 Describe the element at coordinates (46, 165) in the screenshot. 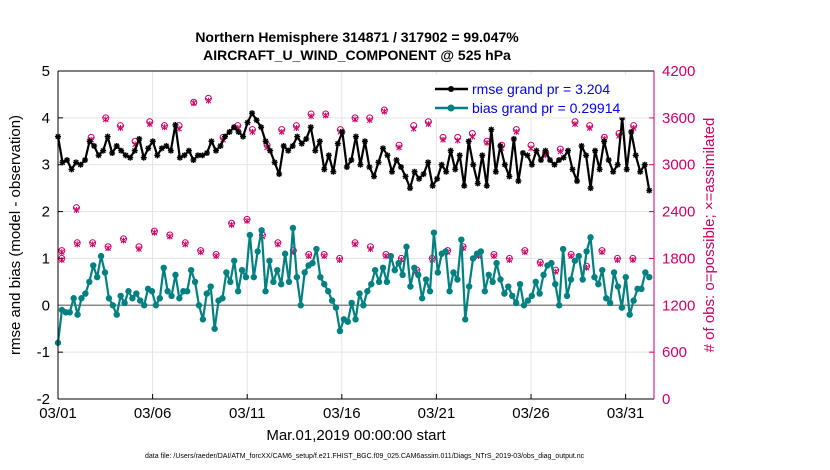

I see `y-tick-label: 3` at that location.